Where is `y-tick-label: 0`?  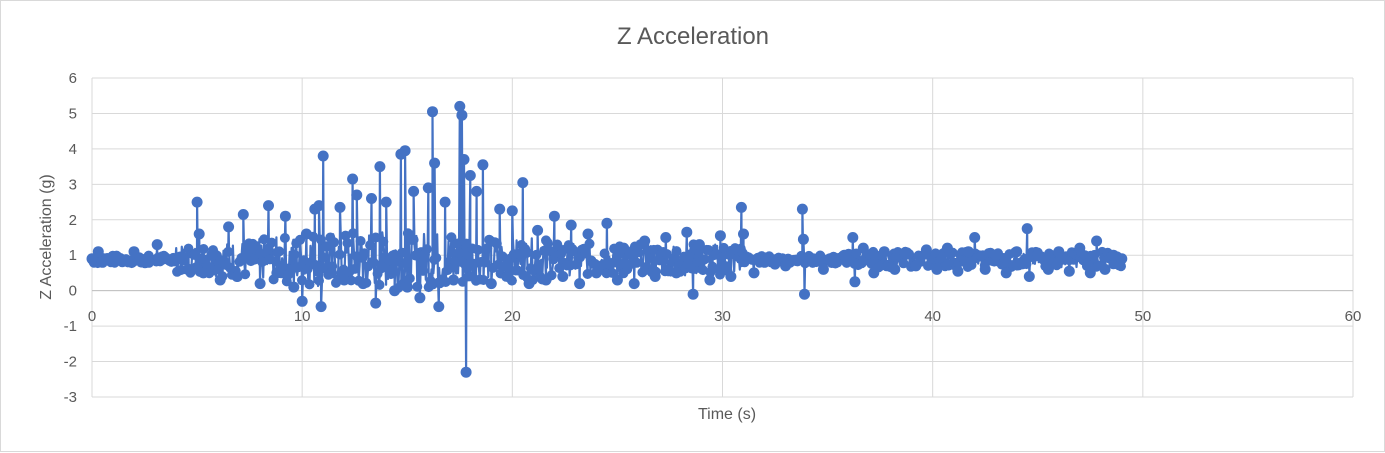
y-tick-label: 0 is located at coordinates (73, 291).